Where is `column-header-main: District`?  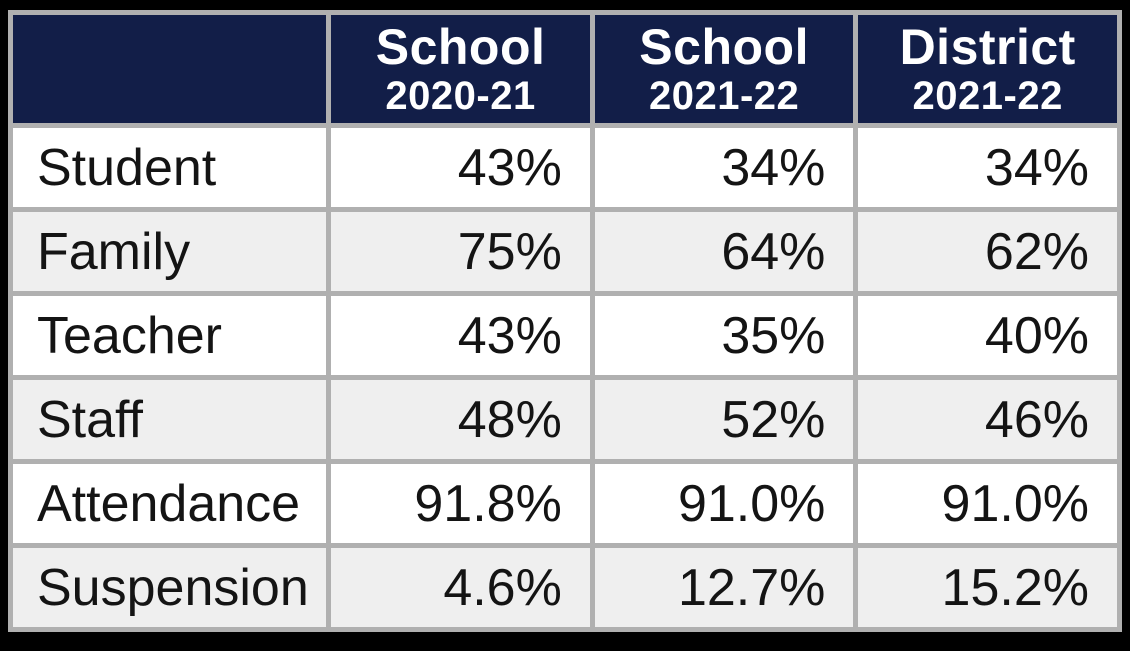
column-header-main: District is located at coordinates (987, 47).